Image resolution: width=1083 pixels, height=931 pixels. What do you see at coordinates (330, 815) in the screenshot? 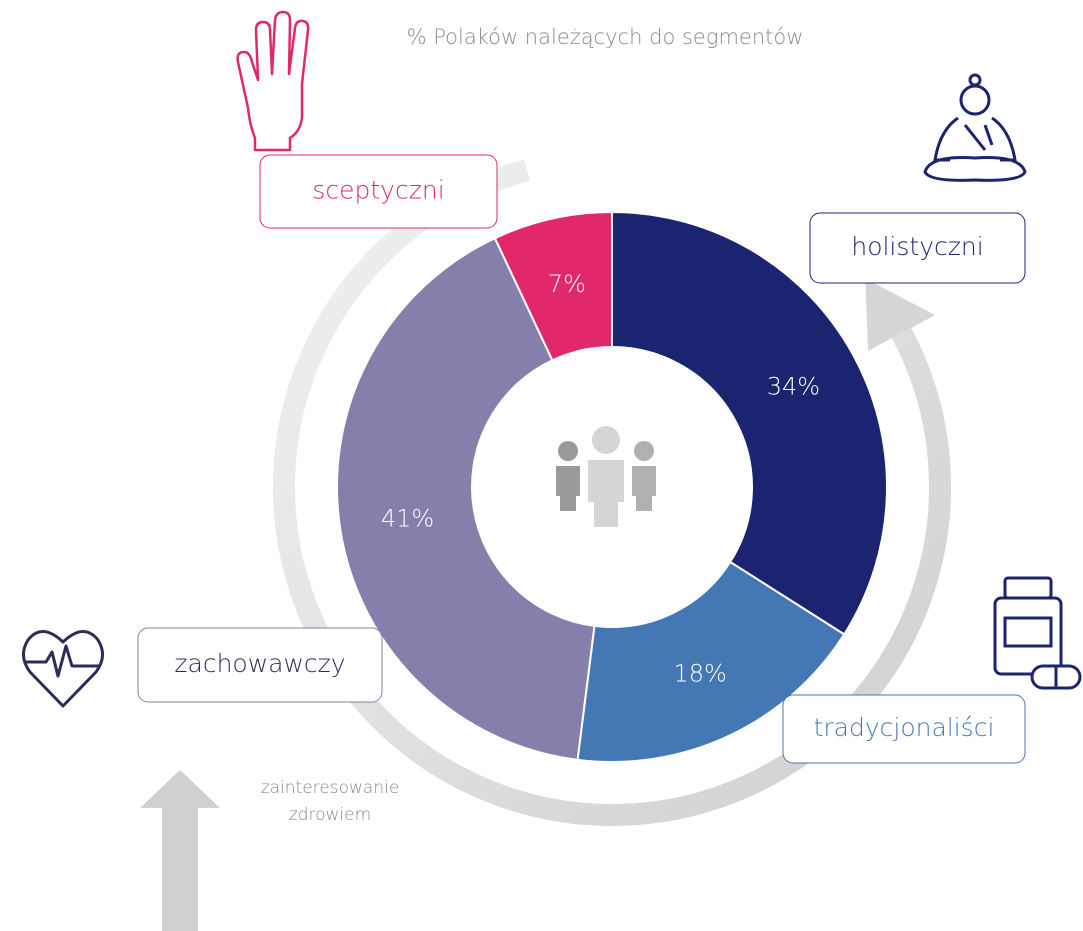
I see `legend-label: zdrowiem` at bounding box center [330, 815].